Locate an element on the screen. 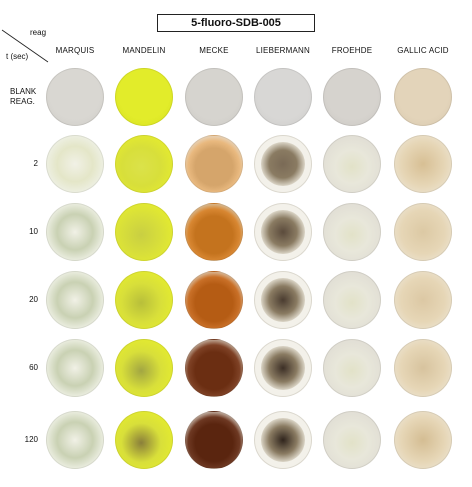  corner-diagonal-line is located at coordinates (25, 46).